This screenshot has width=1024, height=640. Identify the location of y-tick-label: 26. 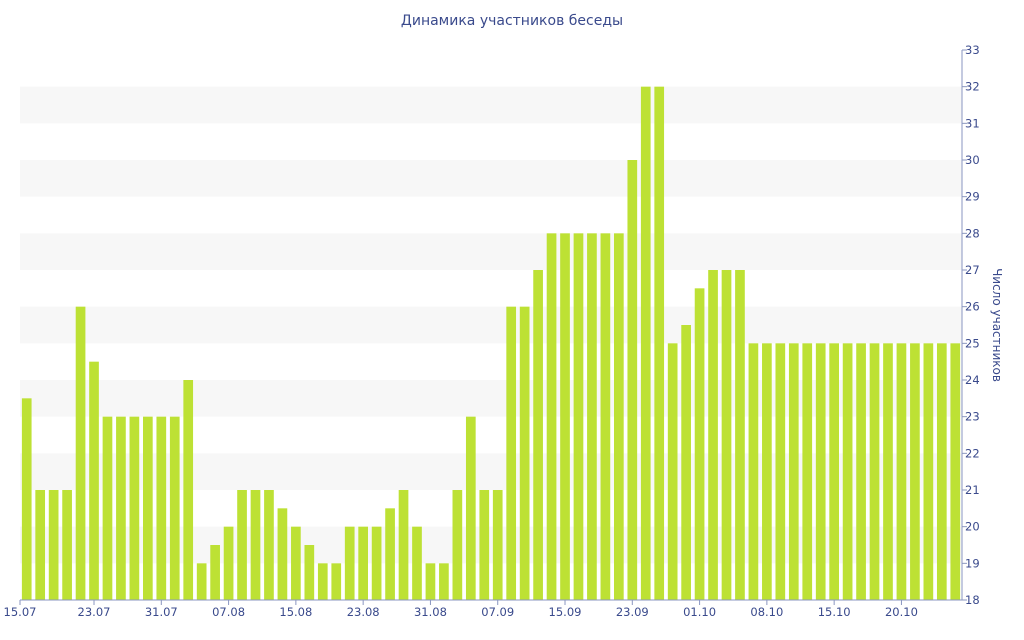
(972, 307).